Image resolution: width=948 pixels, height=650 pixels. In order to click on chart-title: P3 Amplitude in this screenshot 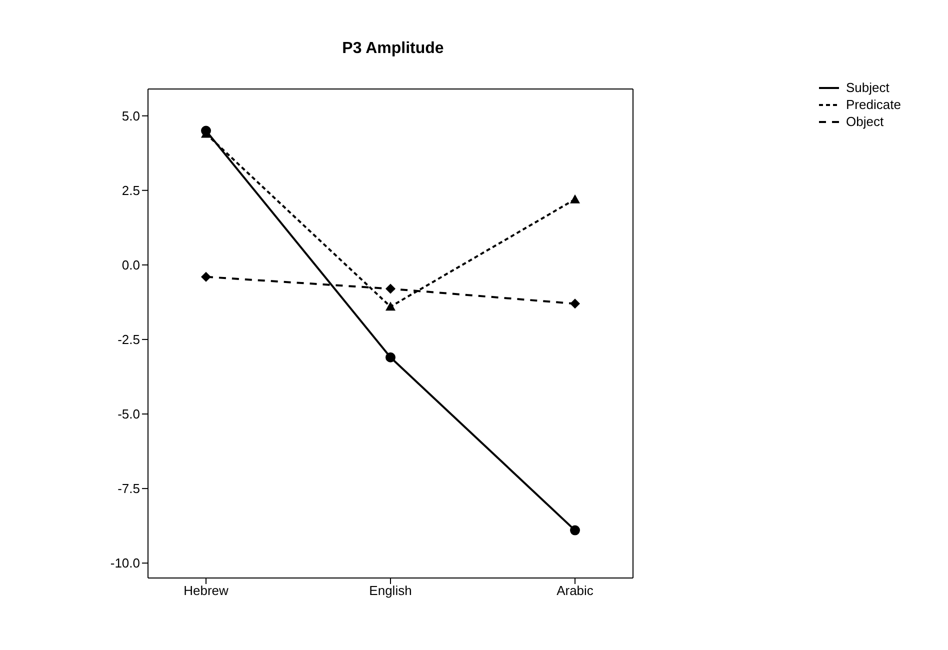, I will do `click(393, 49)`.